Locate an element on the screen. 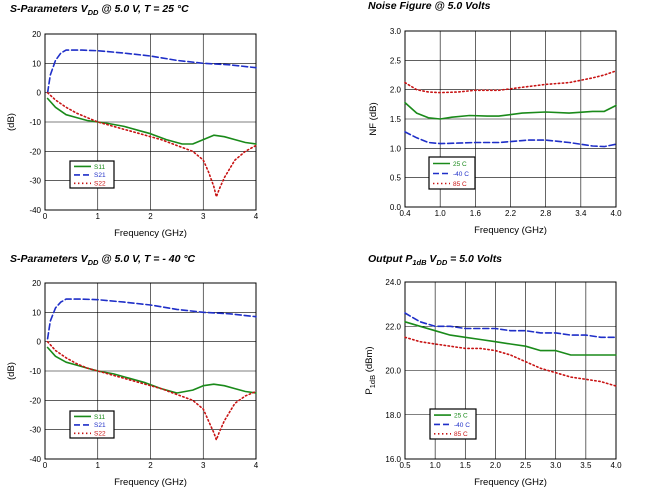 This screenshot has width=661, height=492. x-tick-label: 2.0 is located at coordinates (496, 465).